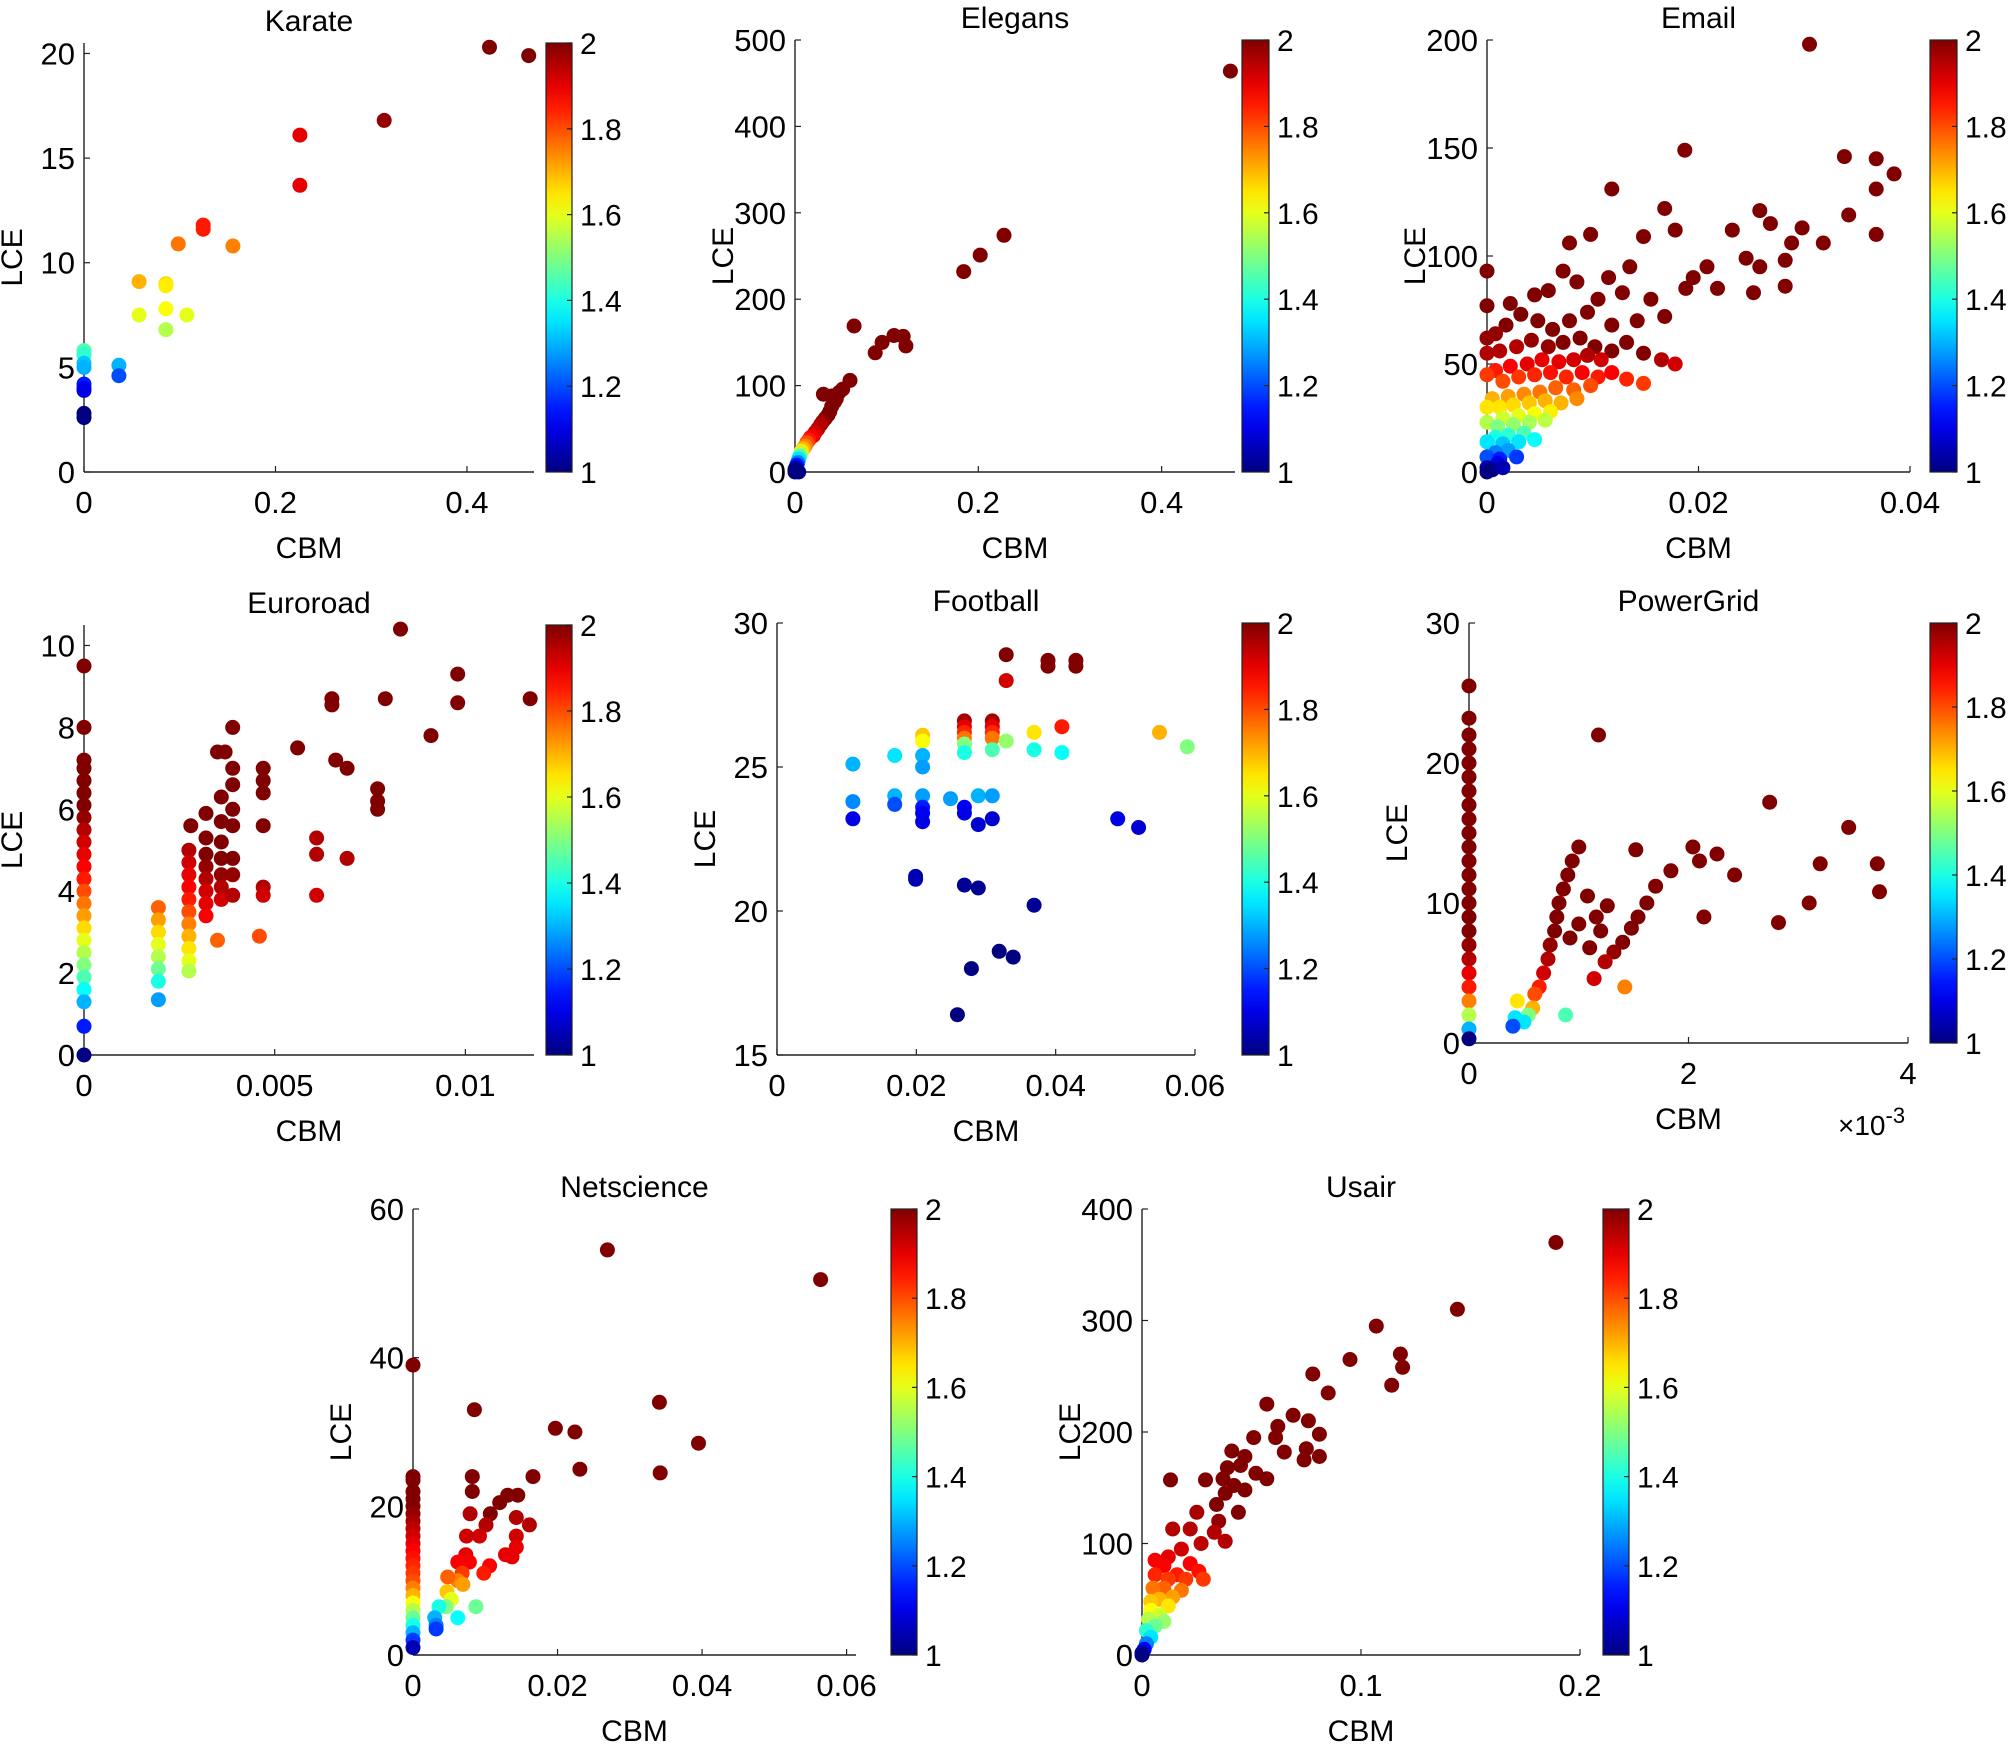 Image resolution: width=2008 pixels, height=1745 pixels. I want to click on colorbar-tick-label: 1.4, so click(946, 1478).